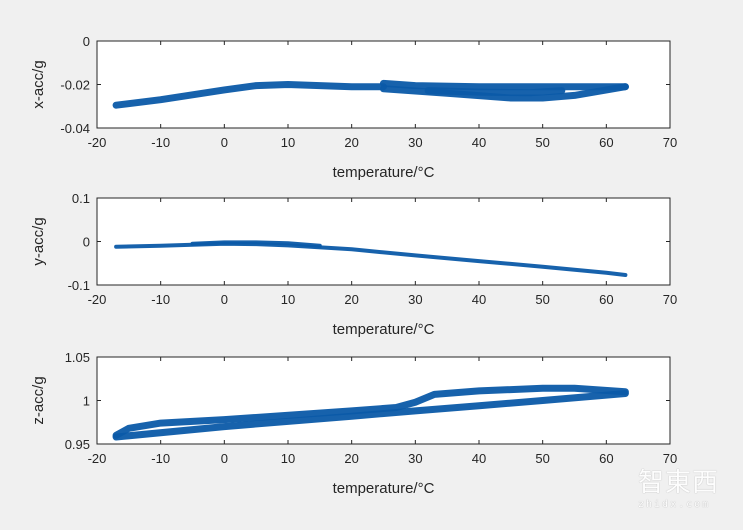 The height and width of the screenshot is (530, 743). Describe the element at coordinates (81, 198) in the screenshot. I see `y-tick-label: 0.1` at that location.